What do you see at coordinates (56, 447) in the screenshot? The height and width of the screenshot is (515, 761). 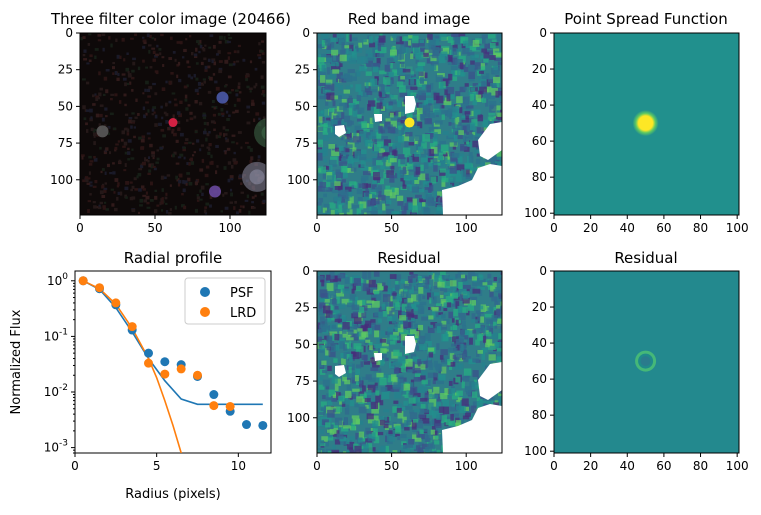 I see `y-tick-label: 10-3` at bounding box center [56, 447].